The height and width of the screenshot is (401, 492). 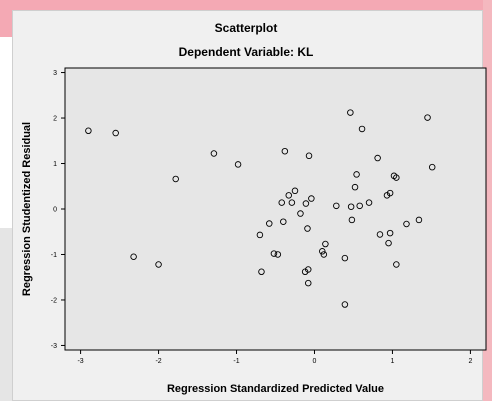 What do you see at coordinates (80, 361) in the screenshot?
I see `x-tick-label: -3` at bounding box center [80, 361].